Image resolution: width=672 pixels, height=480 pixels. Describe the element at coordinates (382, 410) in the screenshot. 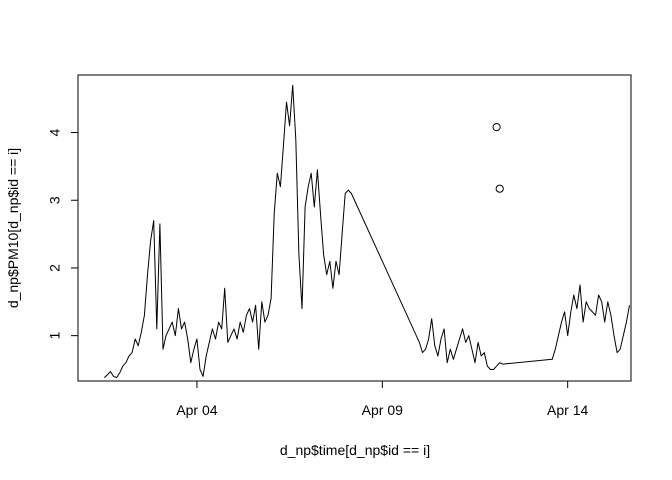

I see `x-tick-label: Apr 09` at that location.